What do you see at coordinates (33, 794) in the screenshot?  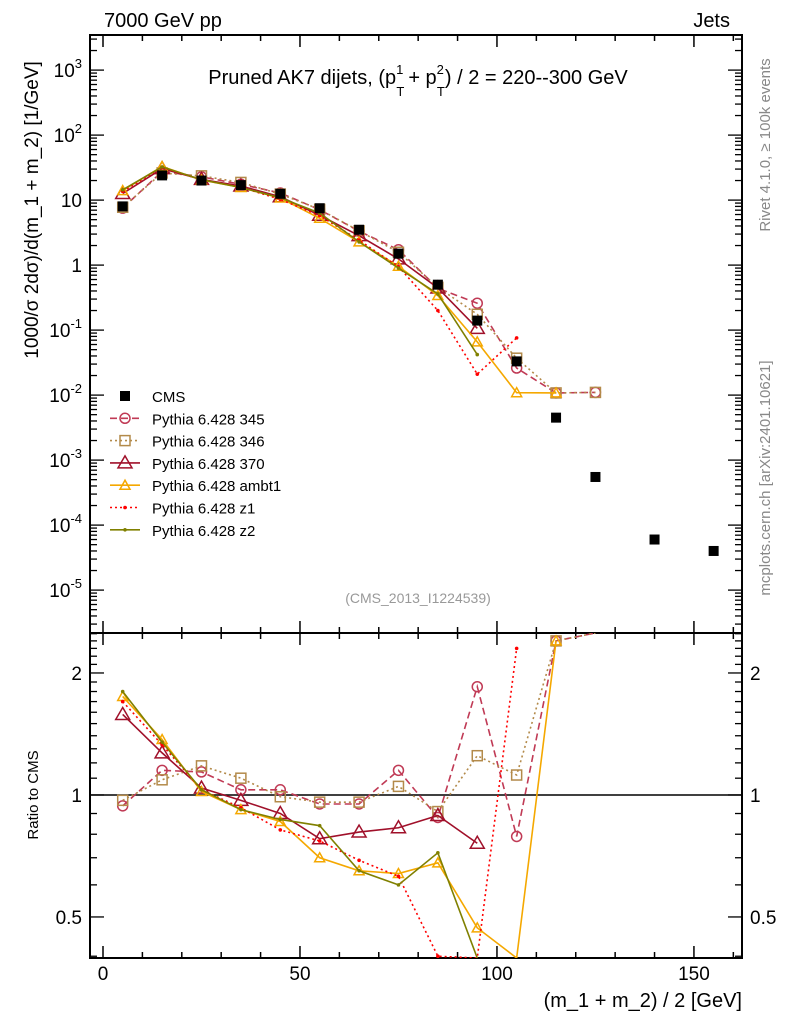 I see `ratio-y-axis-label: Ratio to CMS` at bounding box center [33, 794].